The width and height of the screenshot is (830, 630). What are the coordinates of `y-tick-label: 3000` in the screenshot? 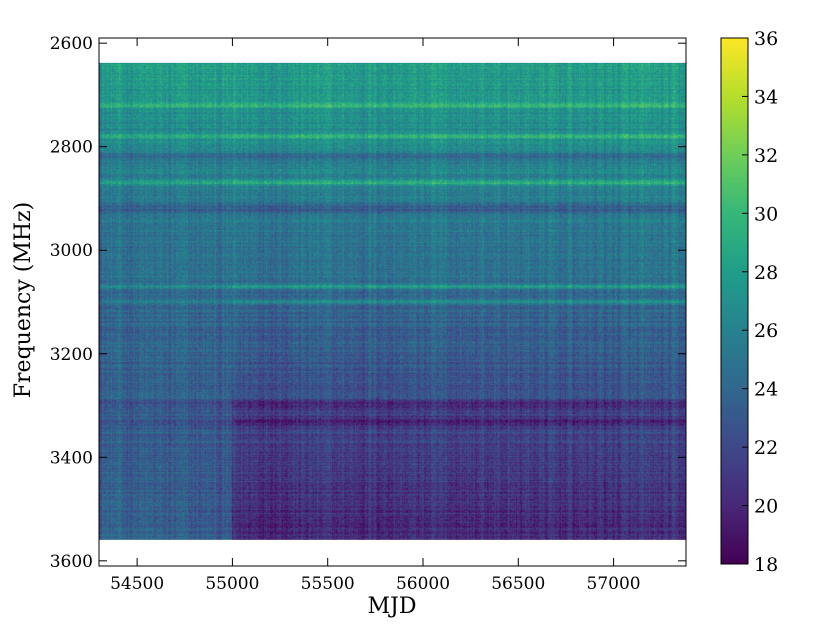 It's located at (71, 251).